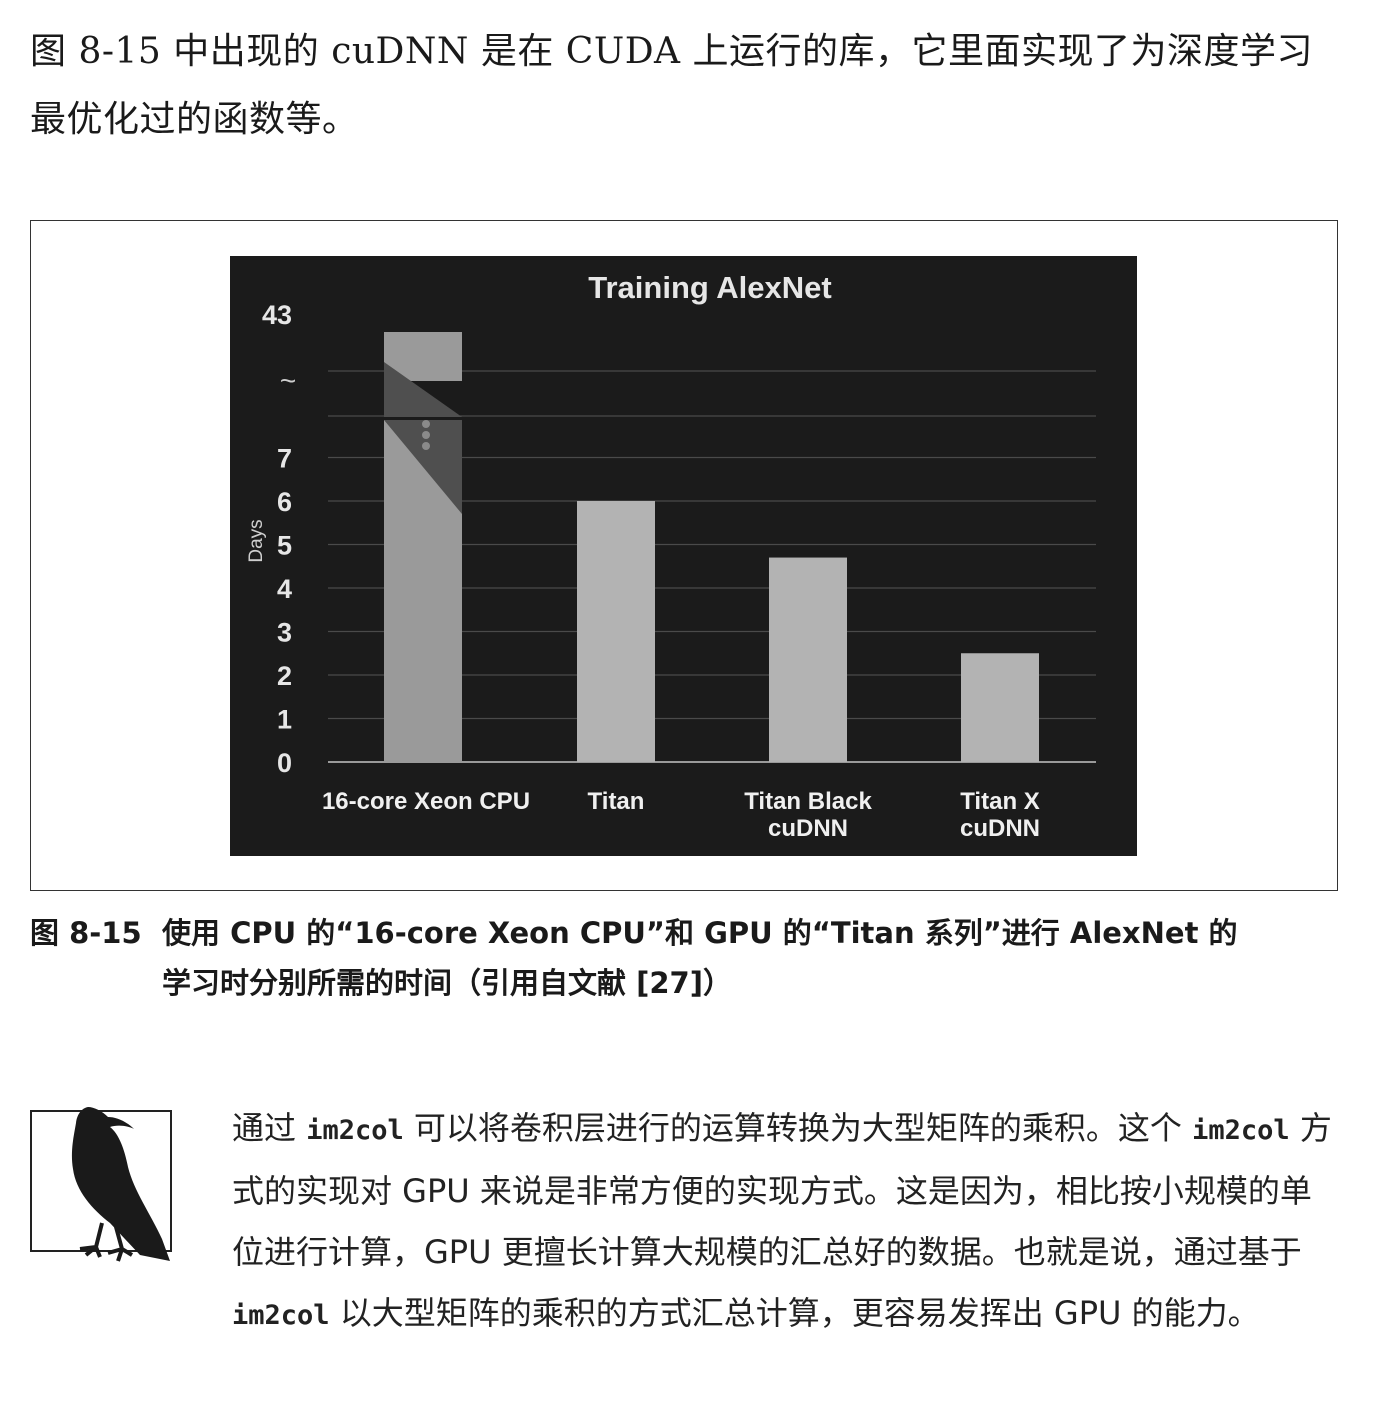 The image size is (1380, 1414). I want to click on y-tick-label: 5, so click(284, 546).